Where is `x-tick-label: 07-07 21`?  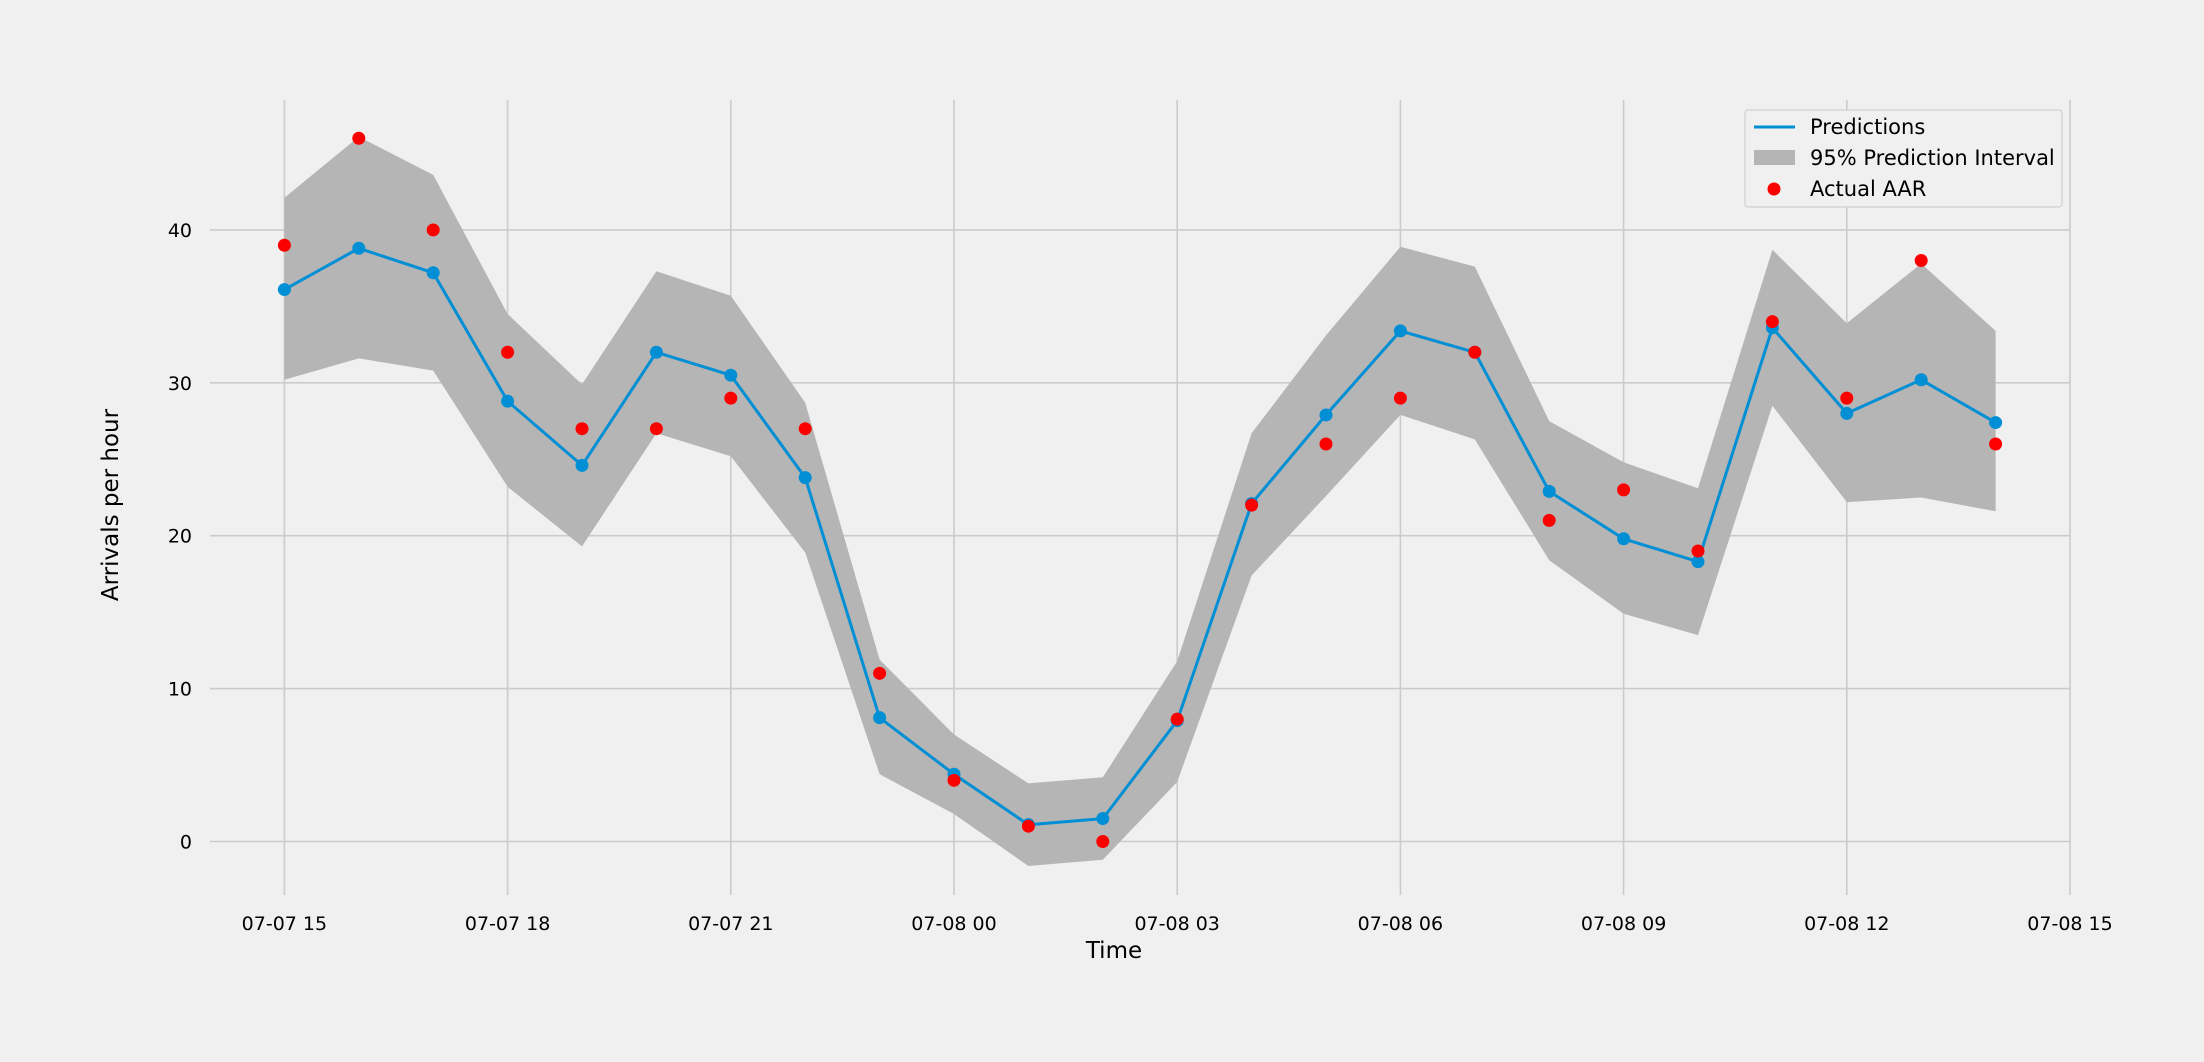
x-tick-label: 07-07 21 is located at coordinates (730, 924).